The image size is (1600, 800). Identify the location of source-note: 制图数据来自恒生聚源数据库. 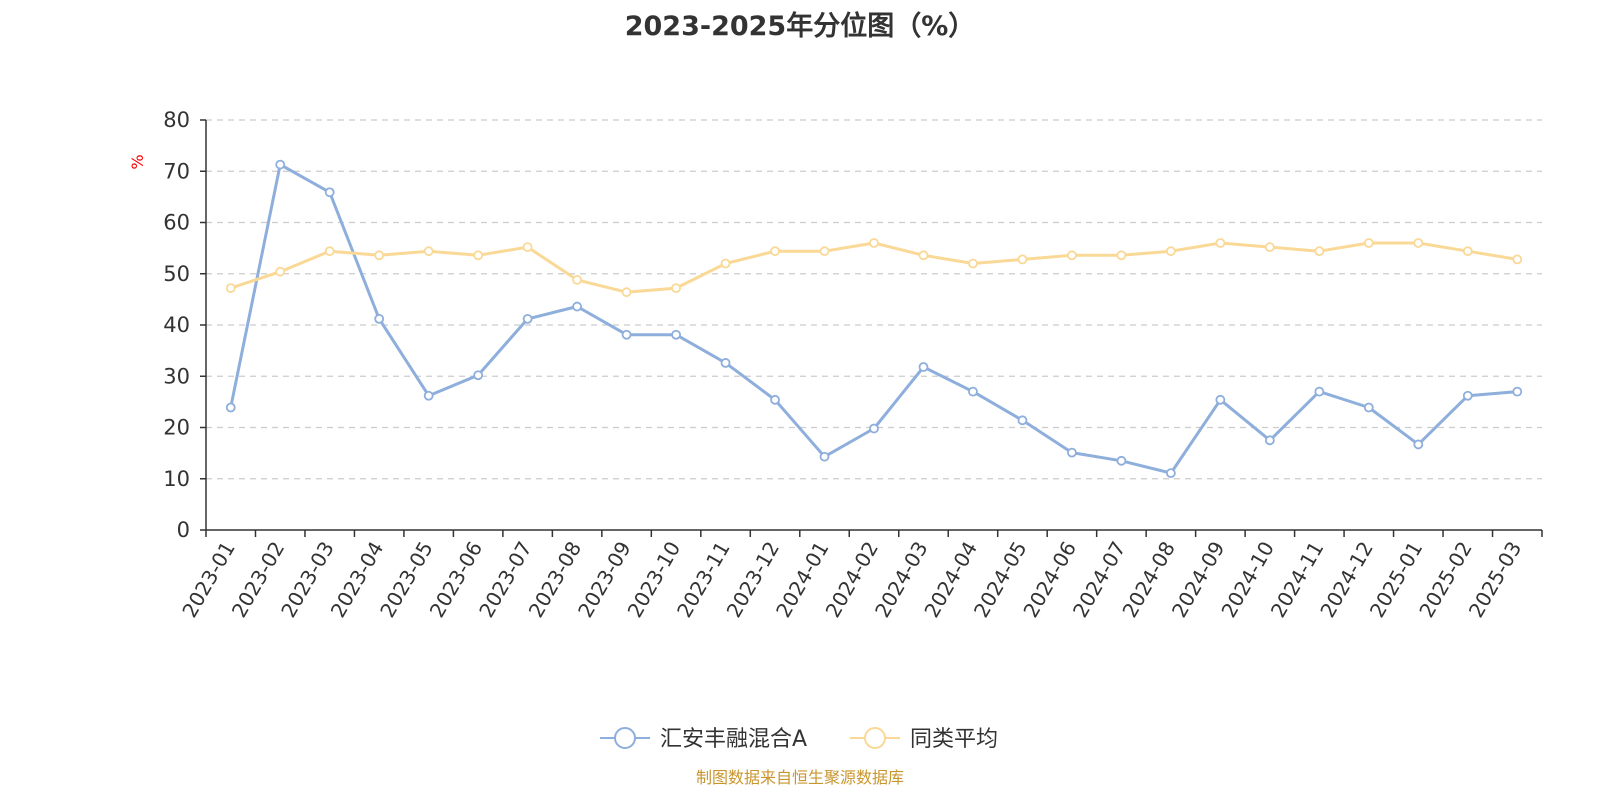
(799, 777).